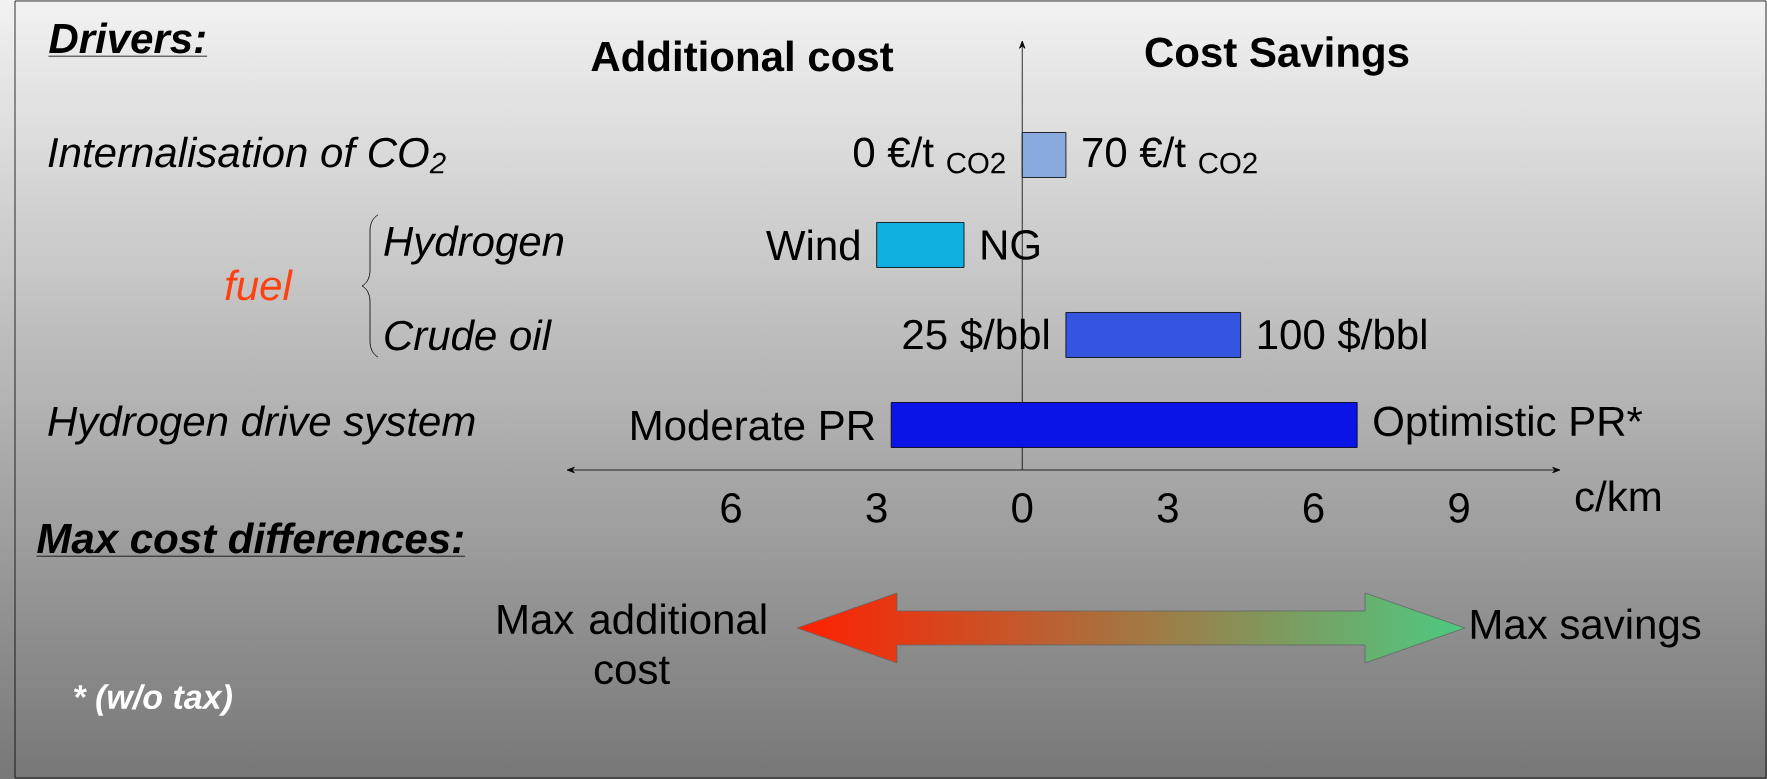  Describe the element at coordinates (1342, 334) in the screenshot. I see `annotation: 100 $/bbl` at that location.